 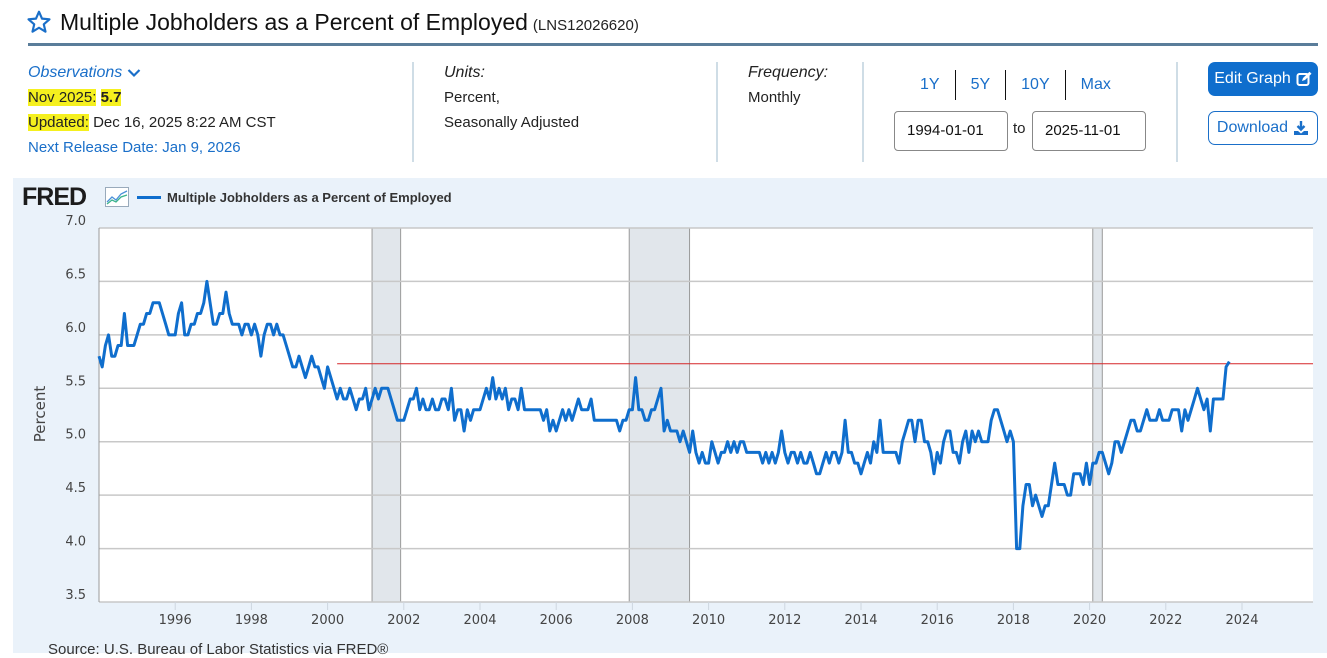 What do you see at coordinates (937, 620) in the screenshot?
I see `x-tick-label: 2016` at bounding box center [937, 620].